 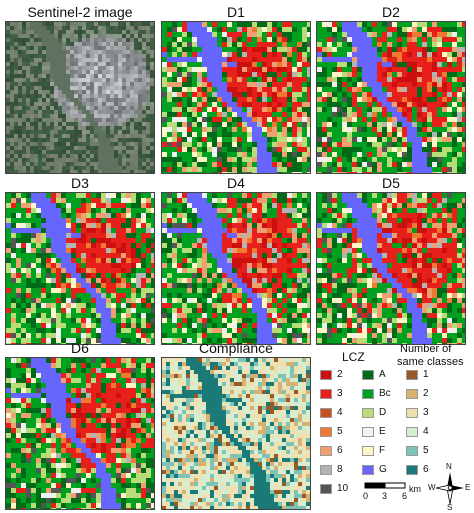 What do you see at coordinates (376, 394) in the screenshot?
I see `lcz-legend-item: Bc` at bounding box center [376, 394].